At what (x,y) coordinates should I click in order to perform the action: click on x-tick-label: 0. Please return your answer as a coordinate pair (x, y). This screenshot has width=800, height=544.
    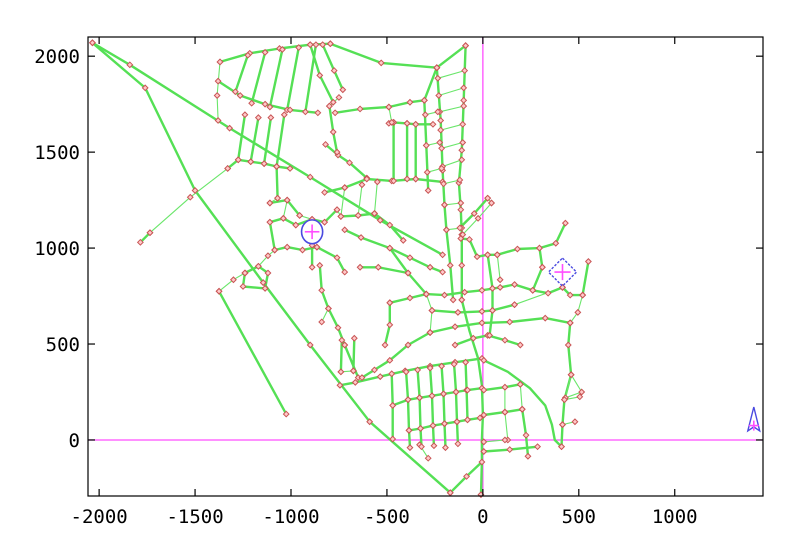
    Looking at the image, I should click on (482, 517).